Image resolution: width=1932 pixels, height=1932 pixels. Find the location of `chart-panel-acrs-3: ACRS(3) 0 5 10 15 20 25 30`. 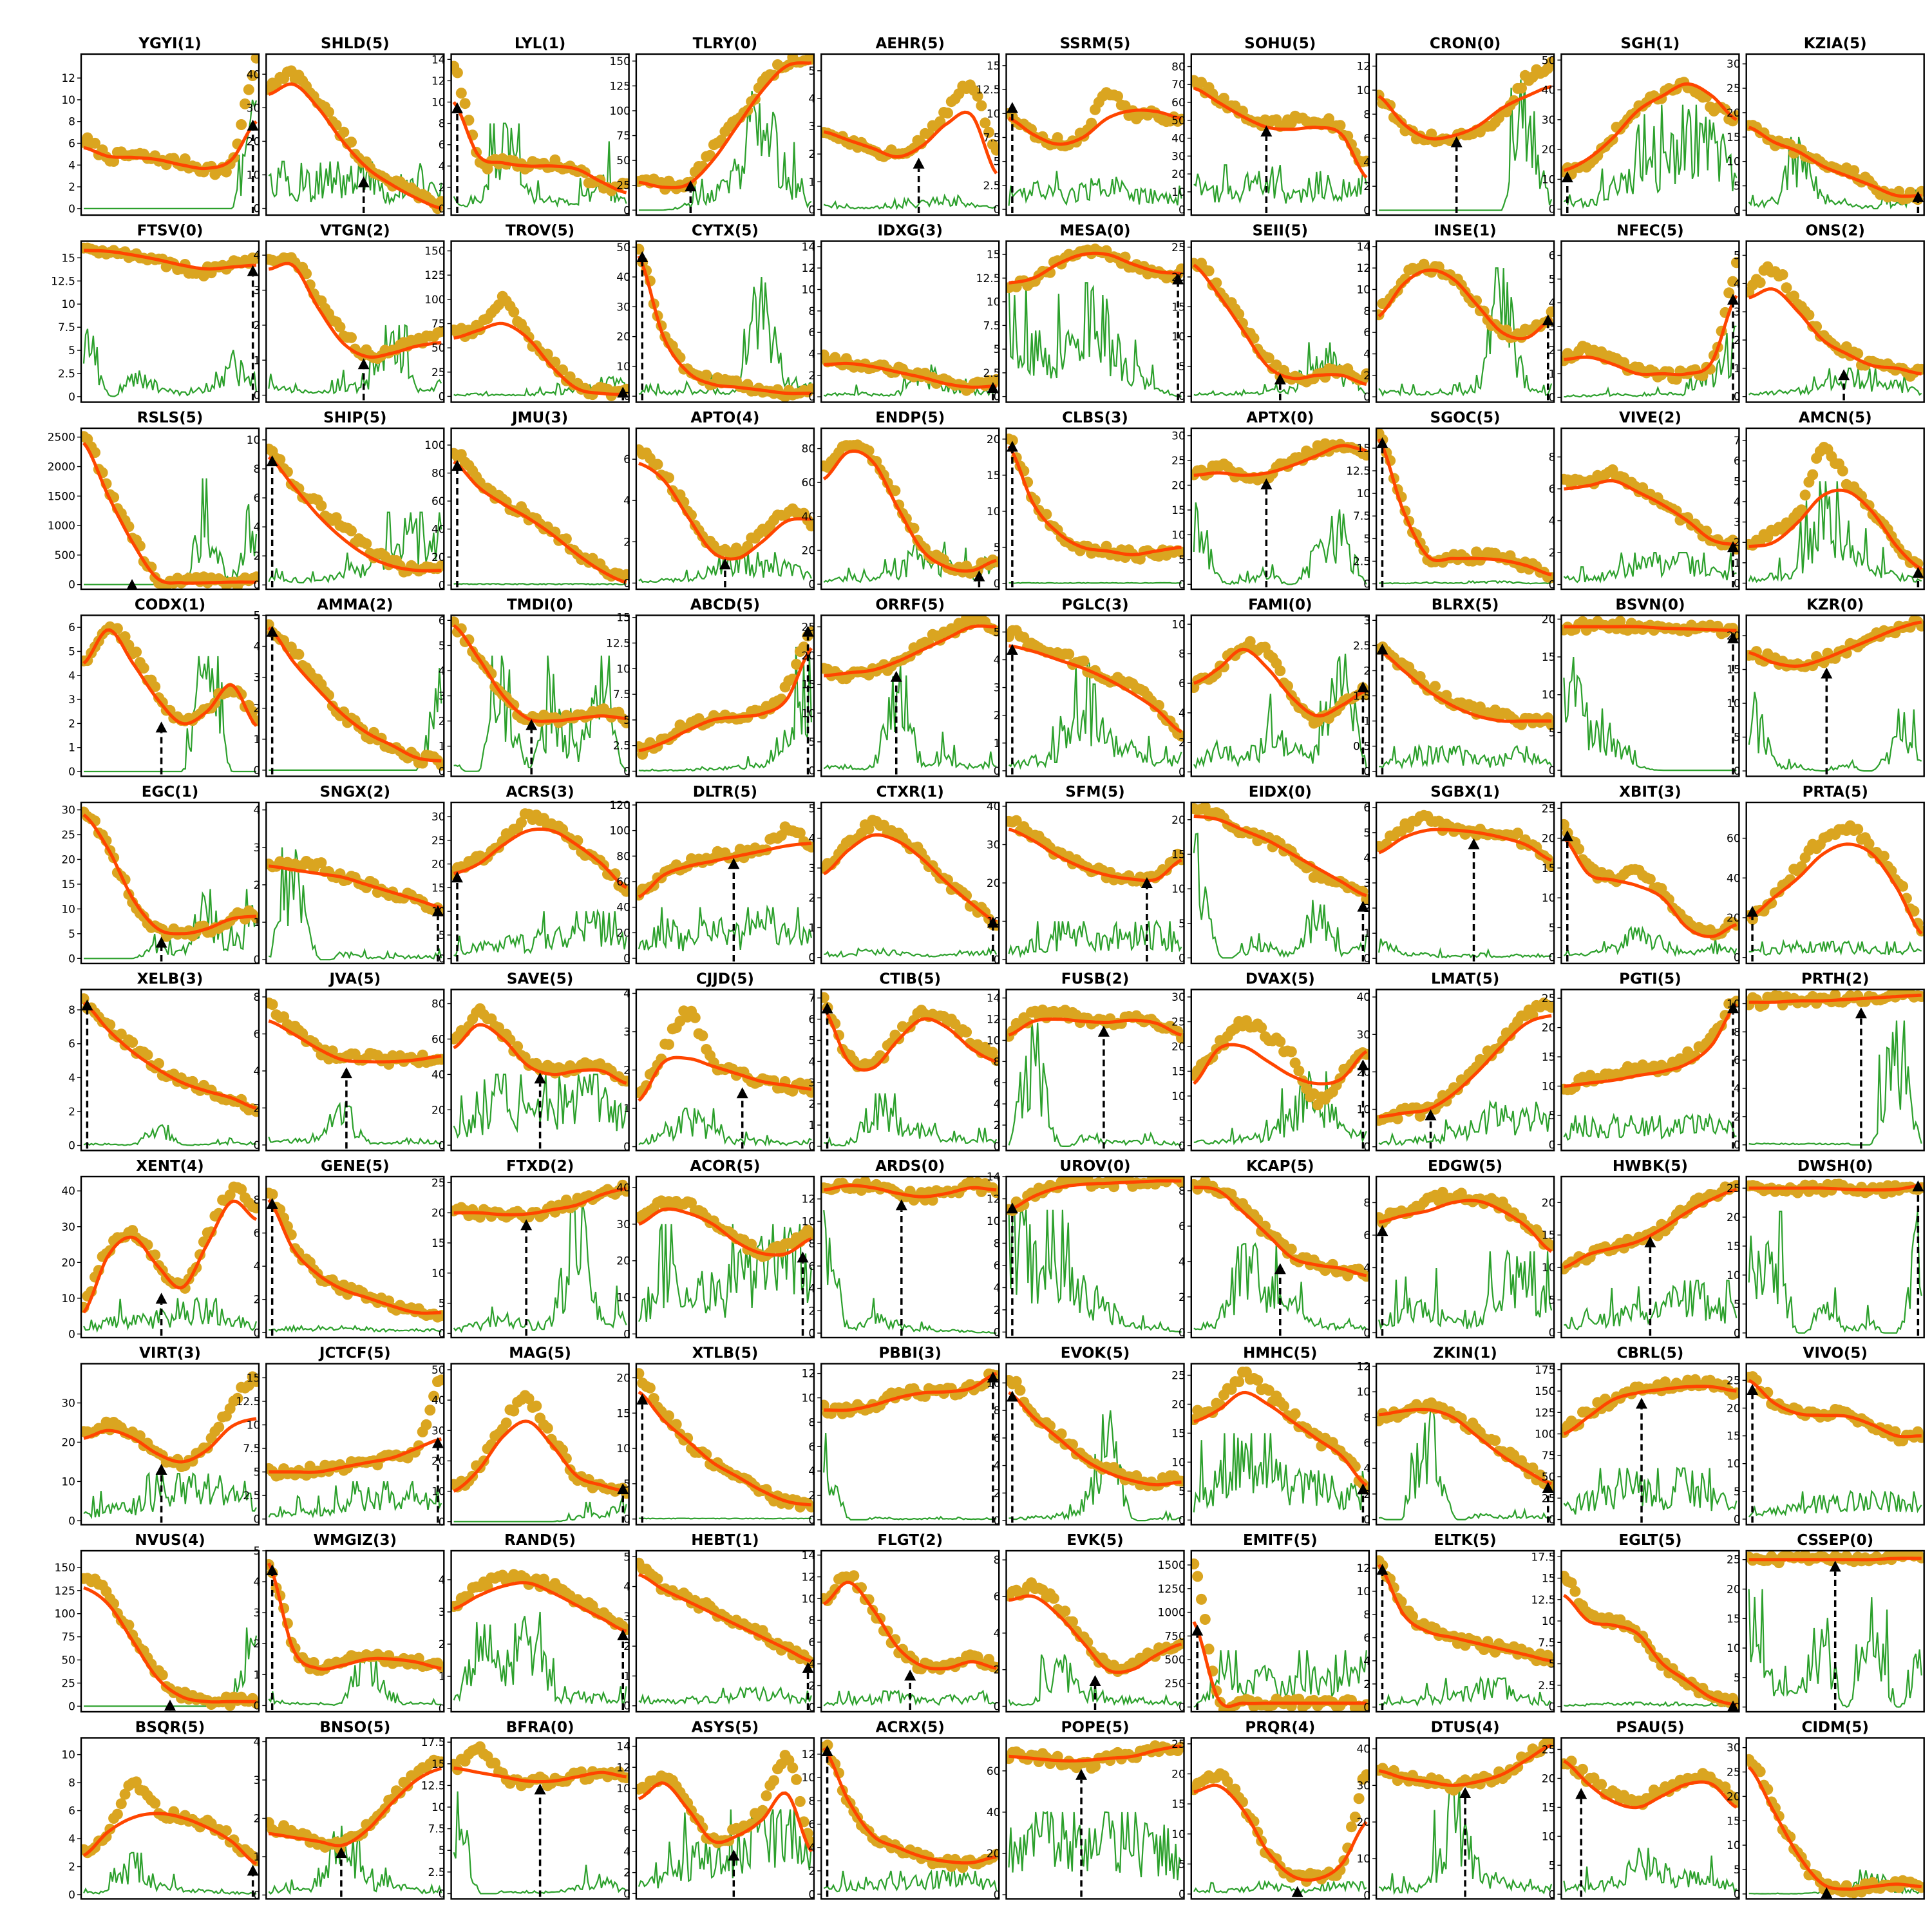

chart-panel-acrs-3: ACRS(3) 0 5 10 15 20 25 30 is located at coordinates (530, 875).